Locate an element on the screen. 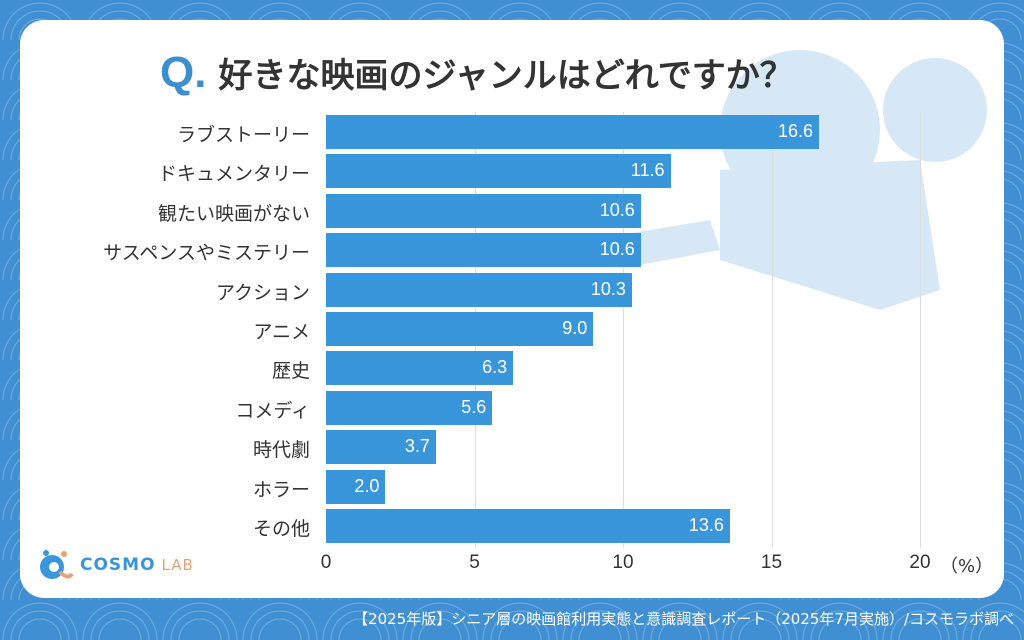 The image size is (1024, 640). bar: 2.0 is located at coordinates (356, 486).